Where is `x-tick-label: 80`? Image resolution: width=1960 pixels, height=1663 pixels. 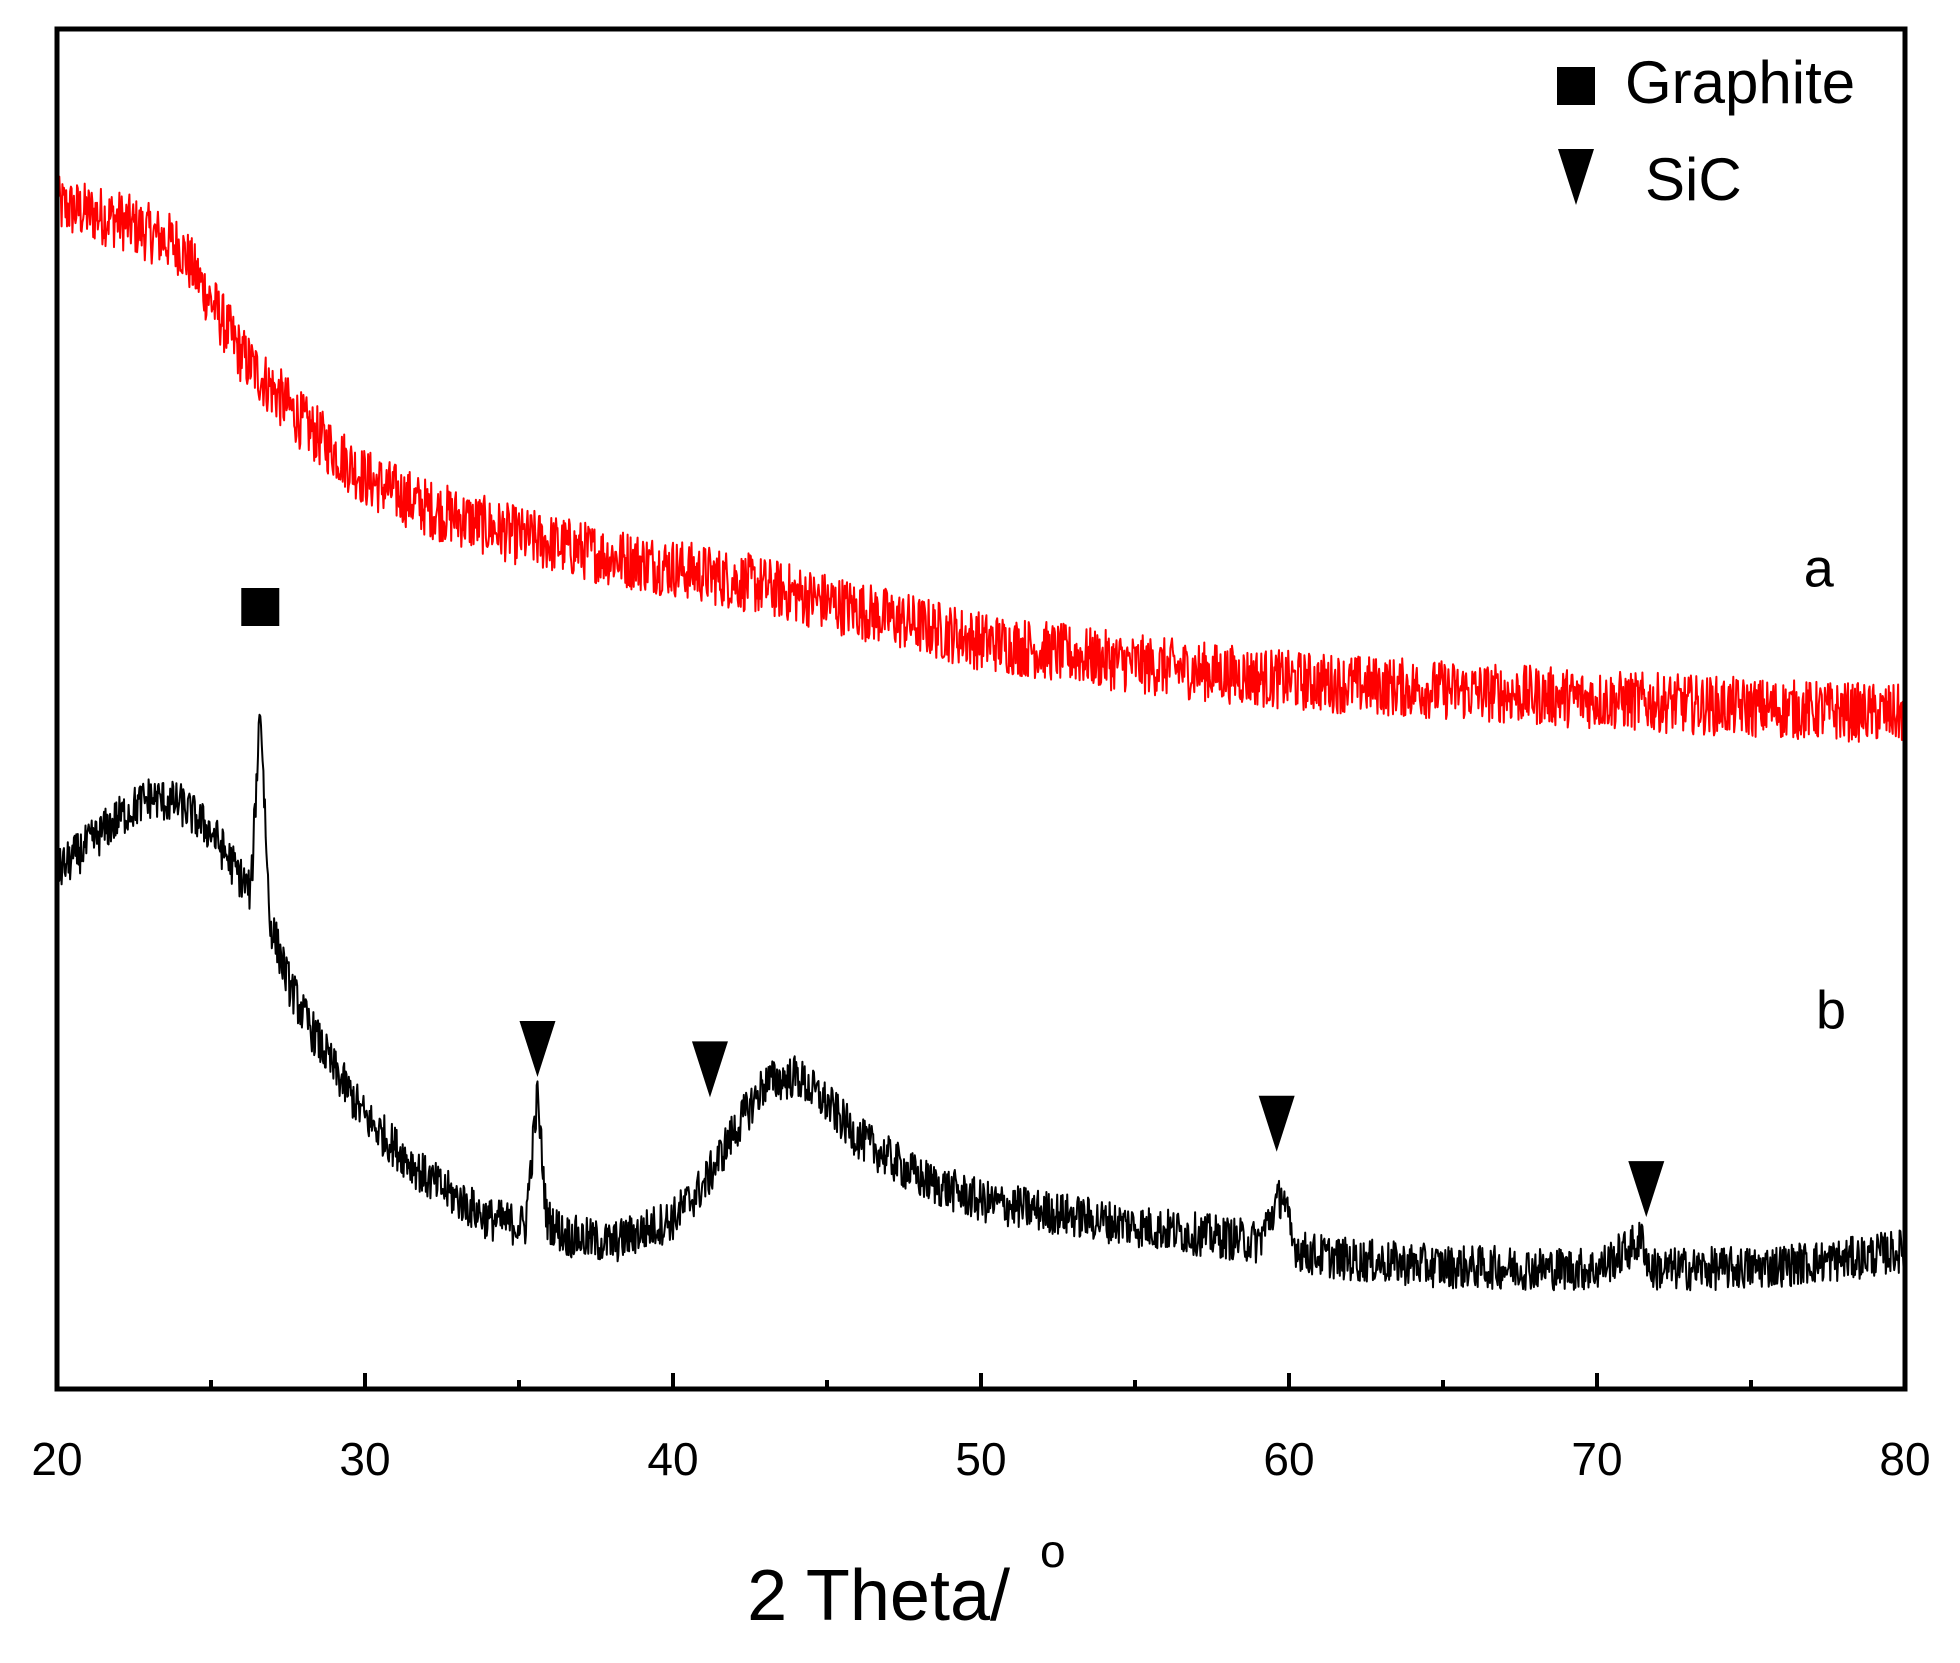 x-tick-label: 80 is located at coordinates (1904, 1459).